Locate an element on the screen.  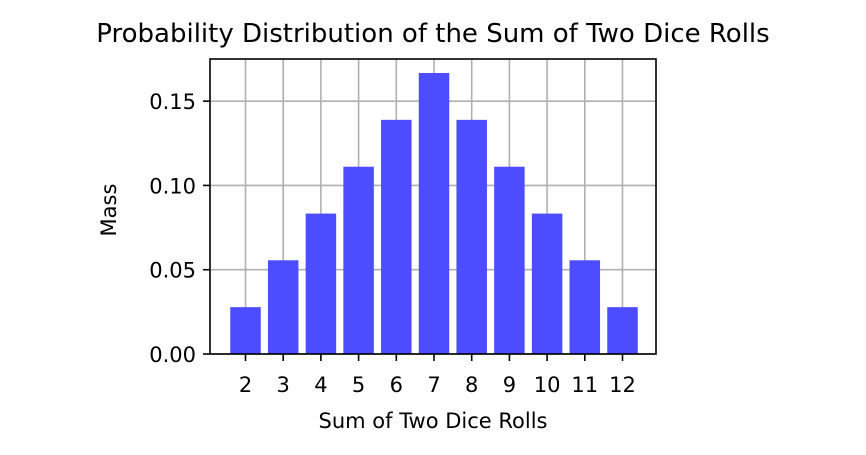
x-axis-label: Sum of Two Dice Rolls is located at coordinates (433, 421).